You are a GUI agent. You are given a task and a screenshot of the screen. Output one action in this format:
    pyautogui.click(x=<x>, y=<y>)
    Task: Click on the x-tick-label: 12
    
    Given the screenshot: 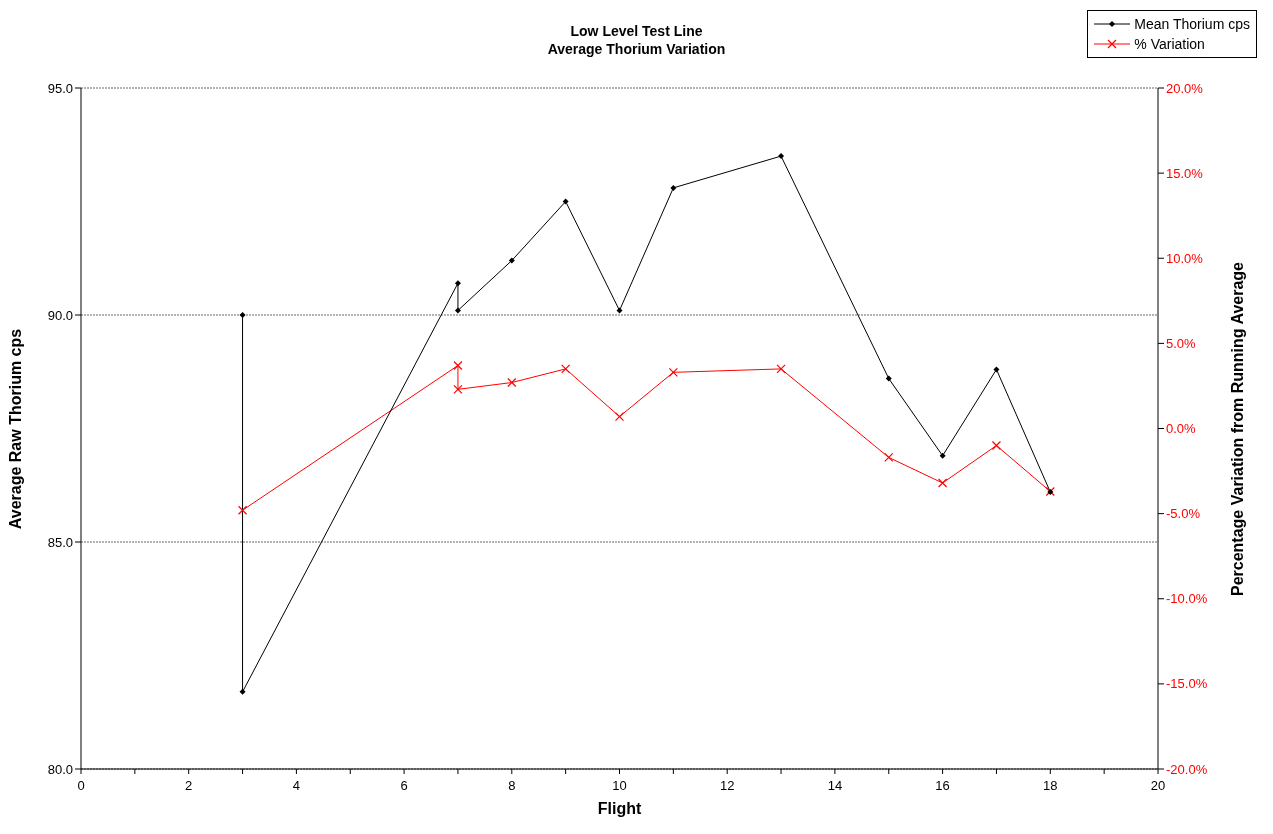 What is the action you would take?
    pyautogui.click(x=727, y=785)
    